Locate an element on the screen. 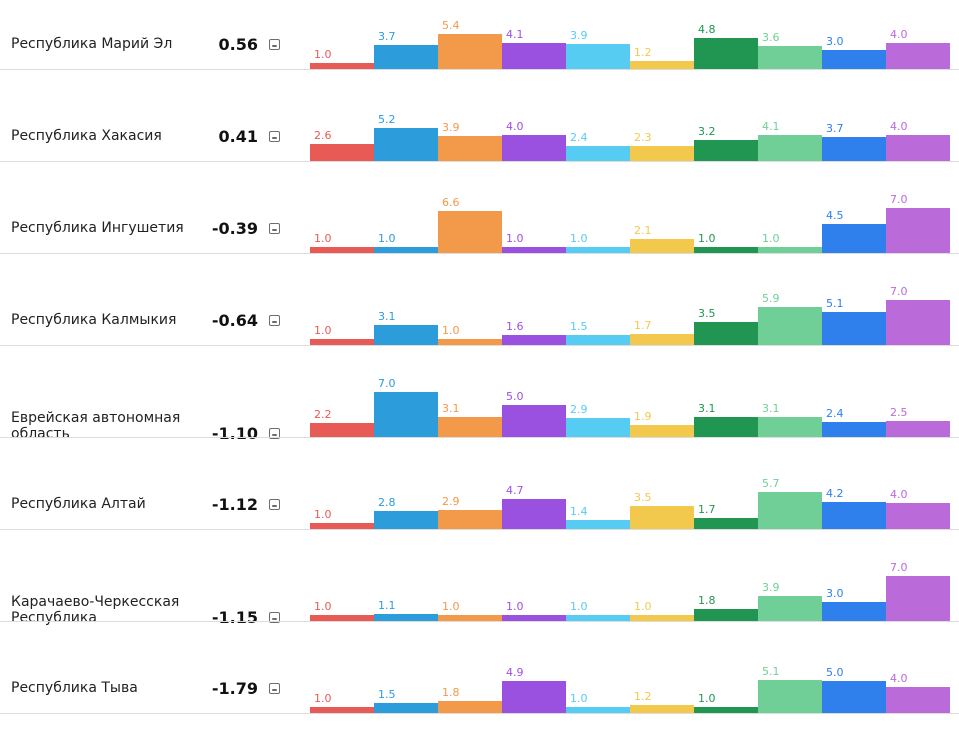 This screenshot has height=737, width=959. bar-value-label: 2.8 is located at coordinates (387, 502).